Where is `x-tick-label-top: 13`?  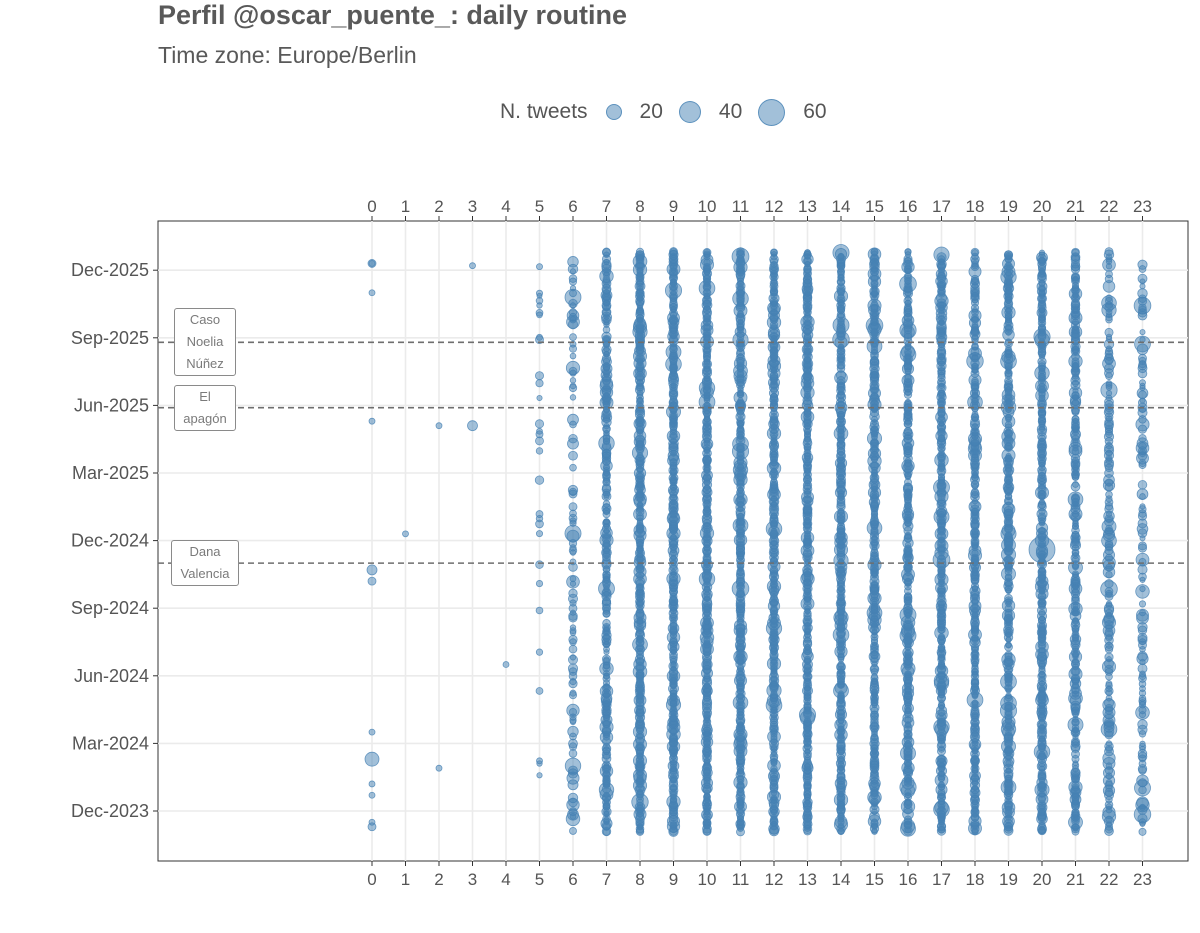 x-tick-label-top: 13 is located at coordinates (807, 206).